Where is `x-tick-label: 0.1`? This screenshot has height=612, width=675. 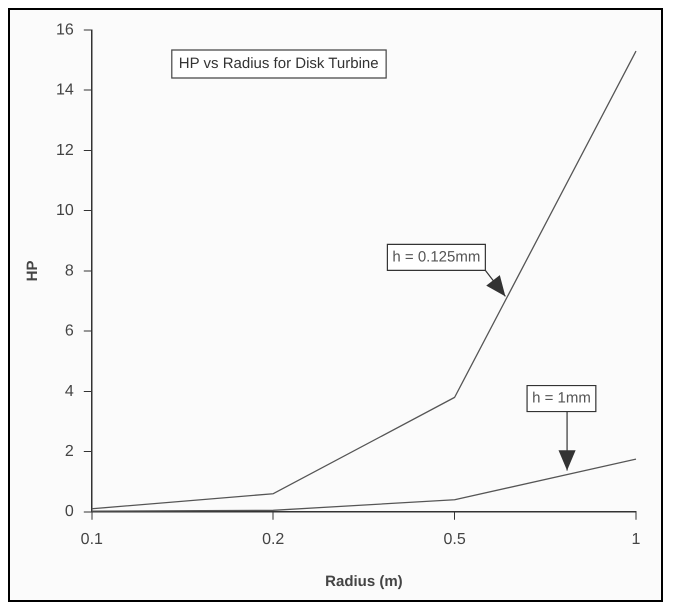
x-tick-label: 0.1 is located at coordinates (92, 539).